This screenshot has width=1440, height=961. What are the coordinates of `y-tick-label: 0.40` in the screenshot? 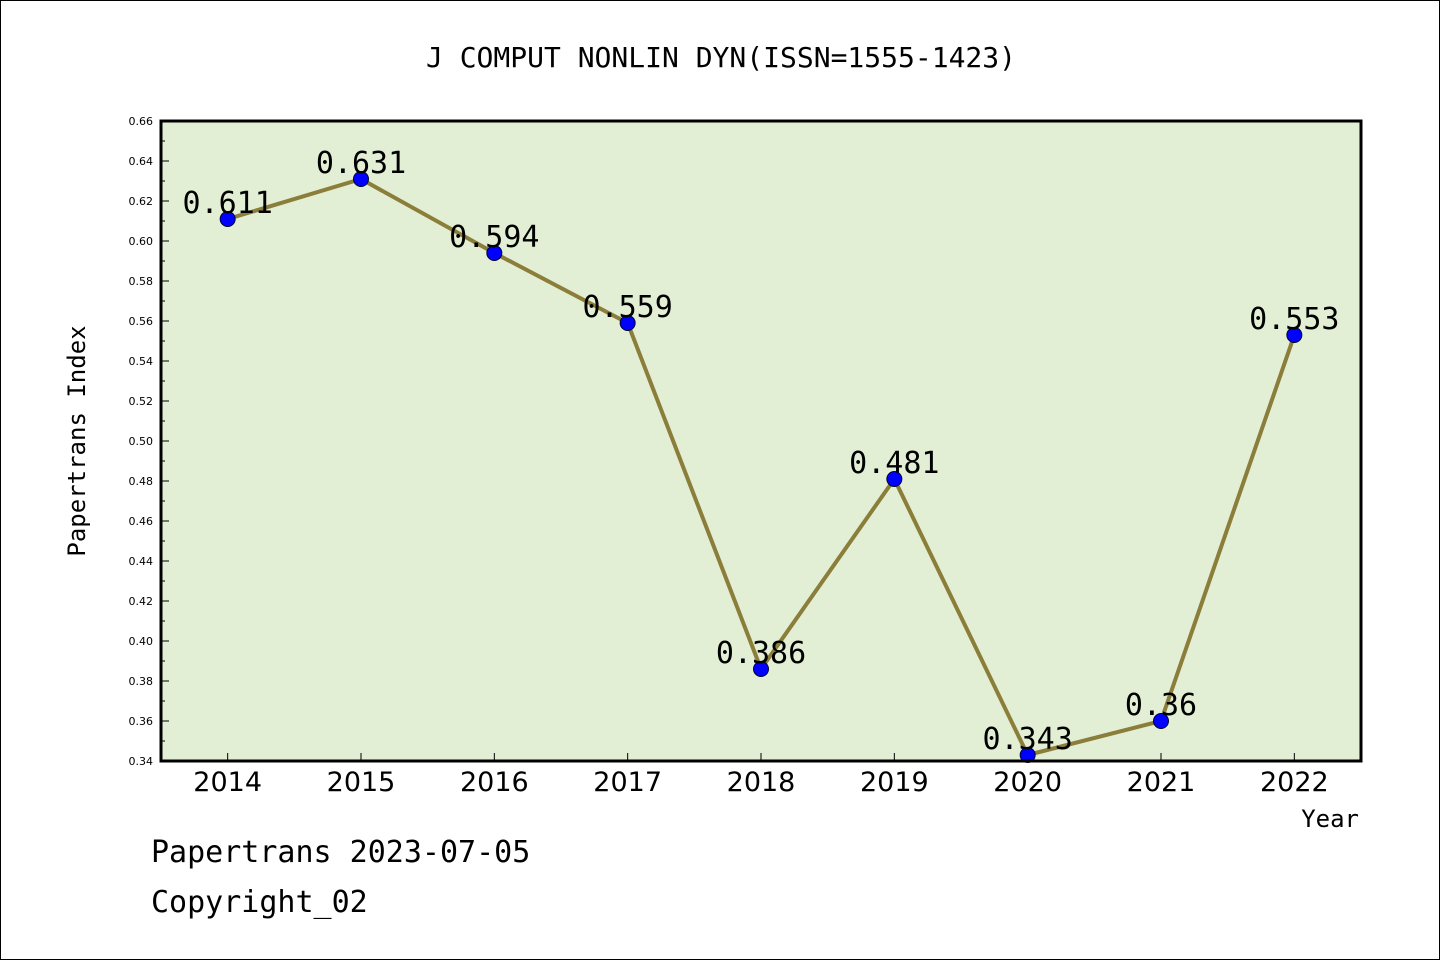 It's located at (141, 641).